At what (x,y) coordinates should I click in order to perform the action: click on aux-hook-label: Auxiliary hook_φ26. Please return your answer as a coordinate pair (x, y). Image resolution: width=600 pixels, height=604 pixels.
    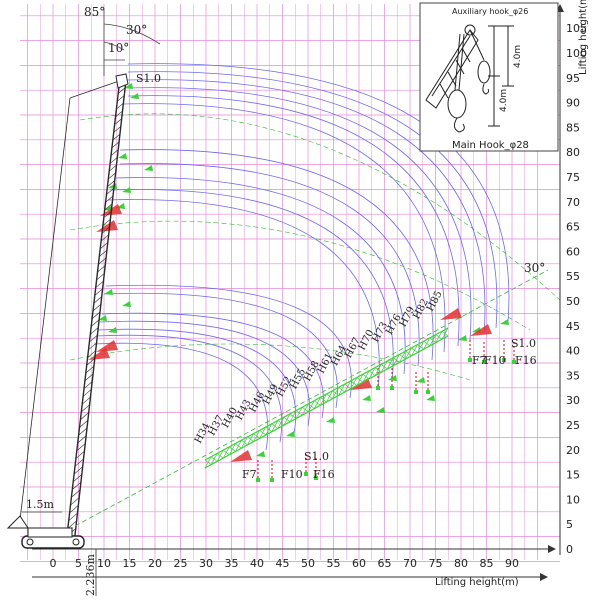
    Looking at the image, I should click on (490, 11).